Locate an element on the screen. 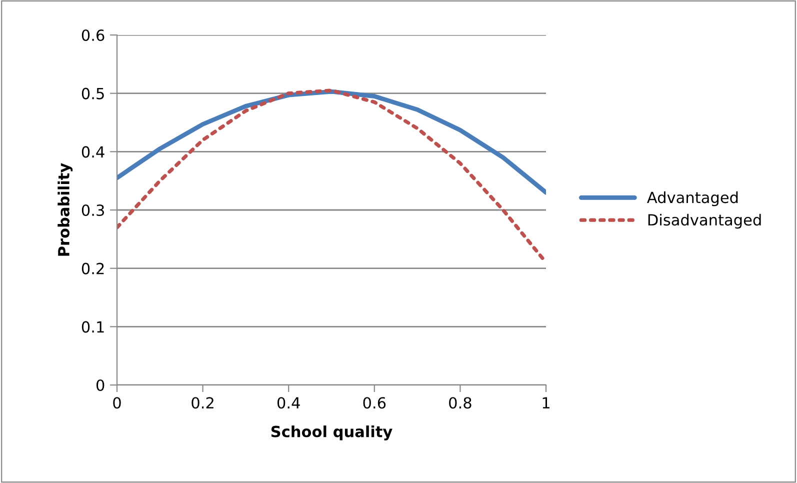 The image size is (797, 483). x-tick-label: 0 is located at coordinates (117, 403).